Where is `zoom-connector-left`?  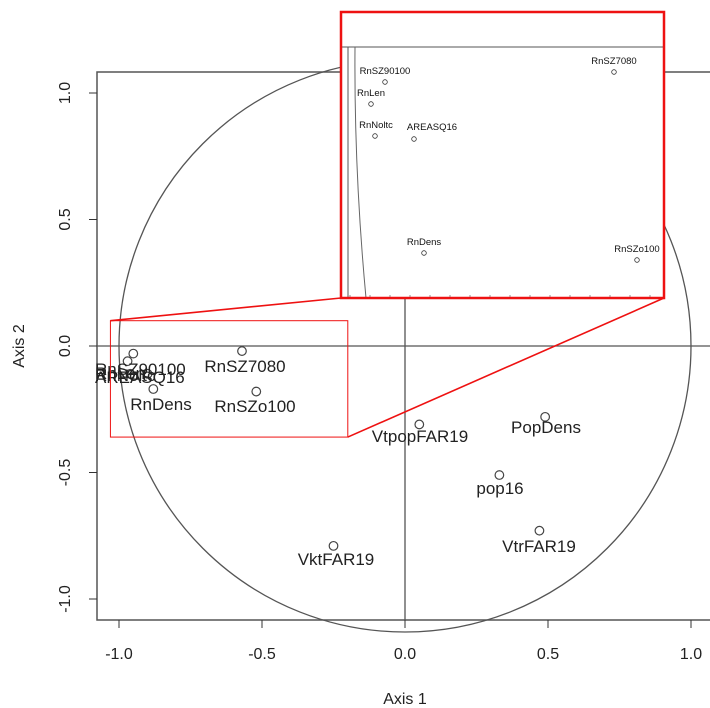 zoom-connector-left is located at coordinates (226, 309).